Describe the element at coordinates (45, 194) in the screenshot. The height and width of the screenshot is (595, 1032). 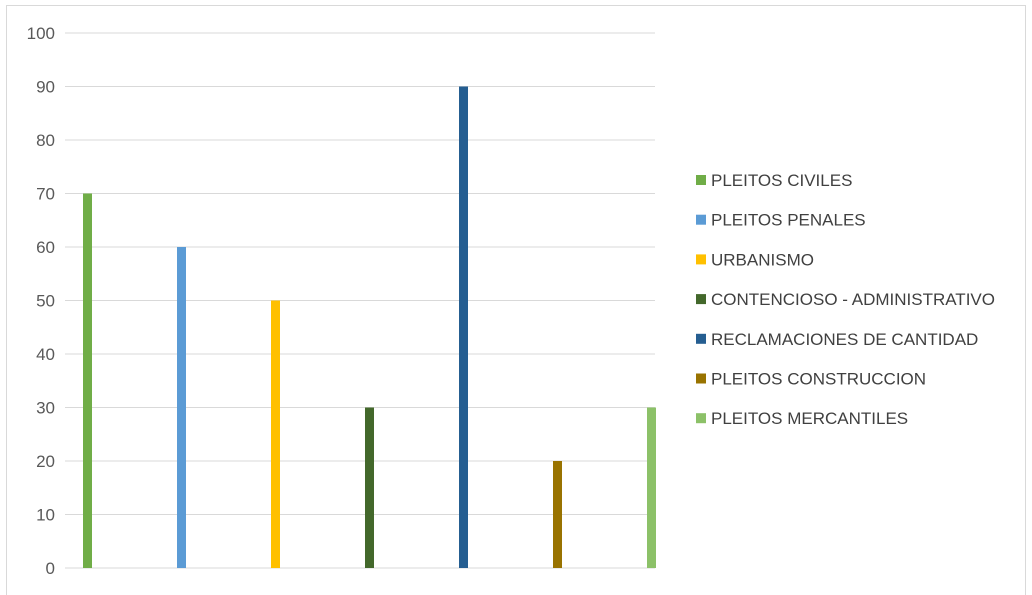
I see `y-tick-label: 70` at that location.